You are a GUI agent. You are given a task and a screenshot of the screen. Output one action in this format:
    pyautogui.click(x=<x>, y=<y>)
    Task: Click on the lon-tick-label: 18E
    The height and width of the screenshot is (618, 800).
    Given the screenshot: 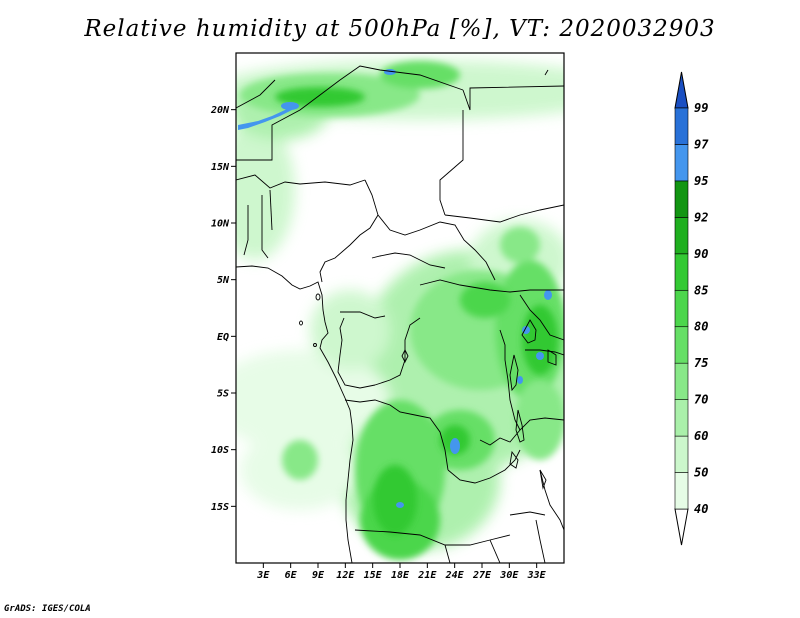 What is the action you would take?
    pyautogui.click(x=400, y=575)
    